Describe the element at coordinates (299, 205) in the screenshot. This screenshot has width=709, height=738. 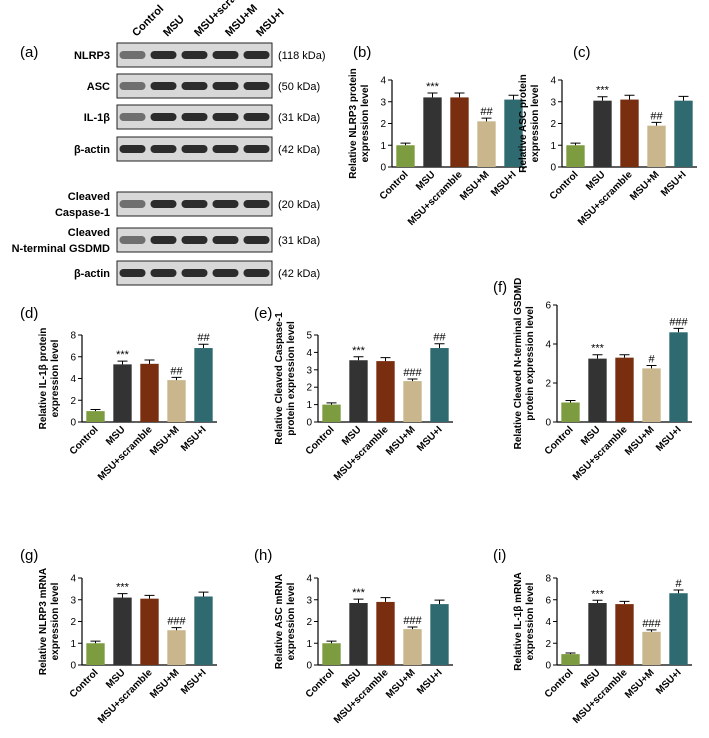
I see `band-size: (20 kDa)` at that location.